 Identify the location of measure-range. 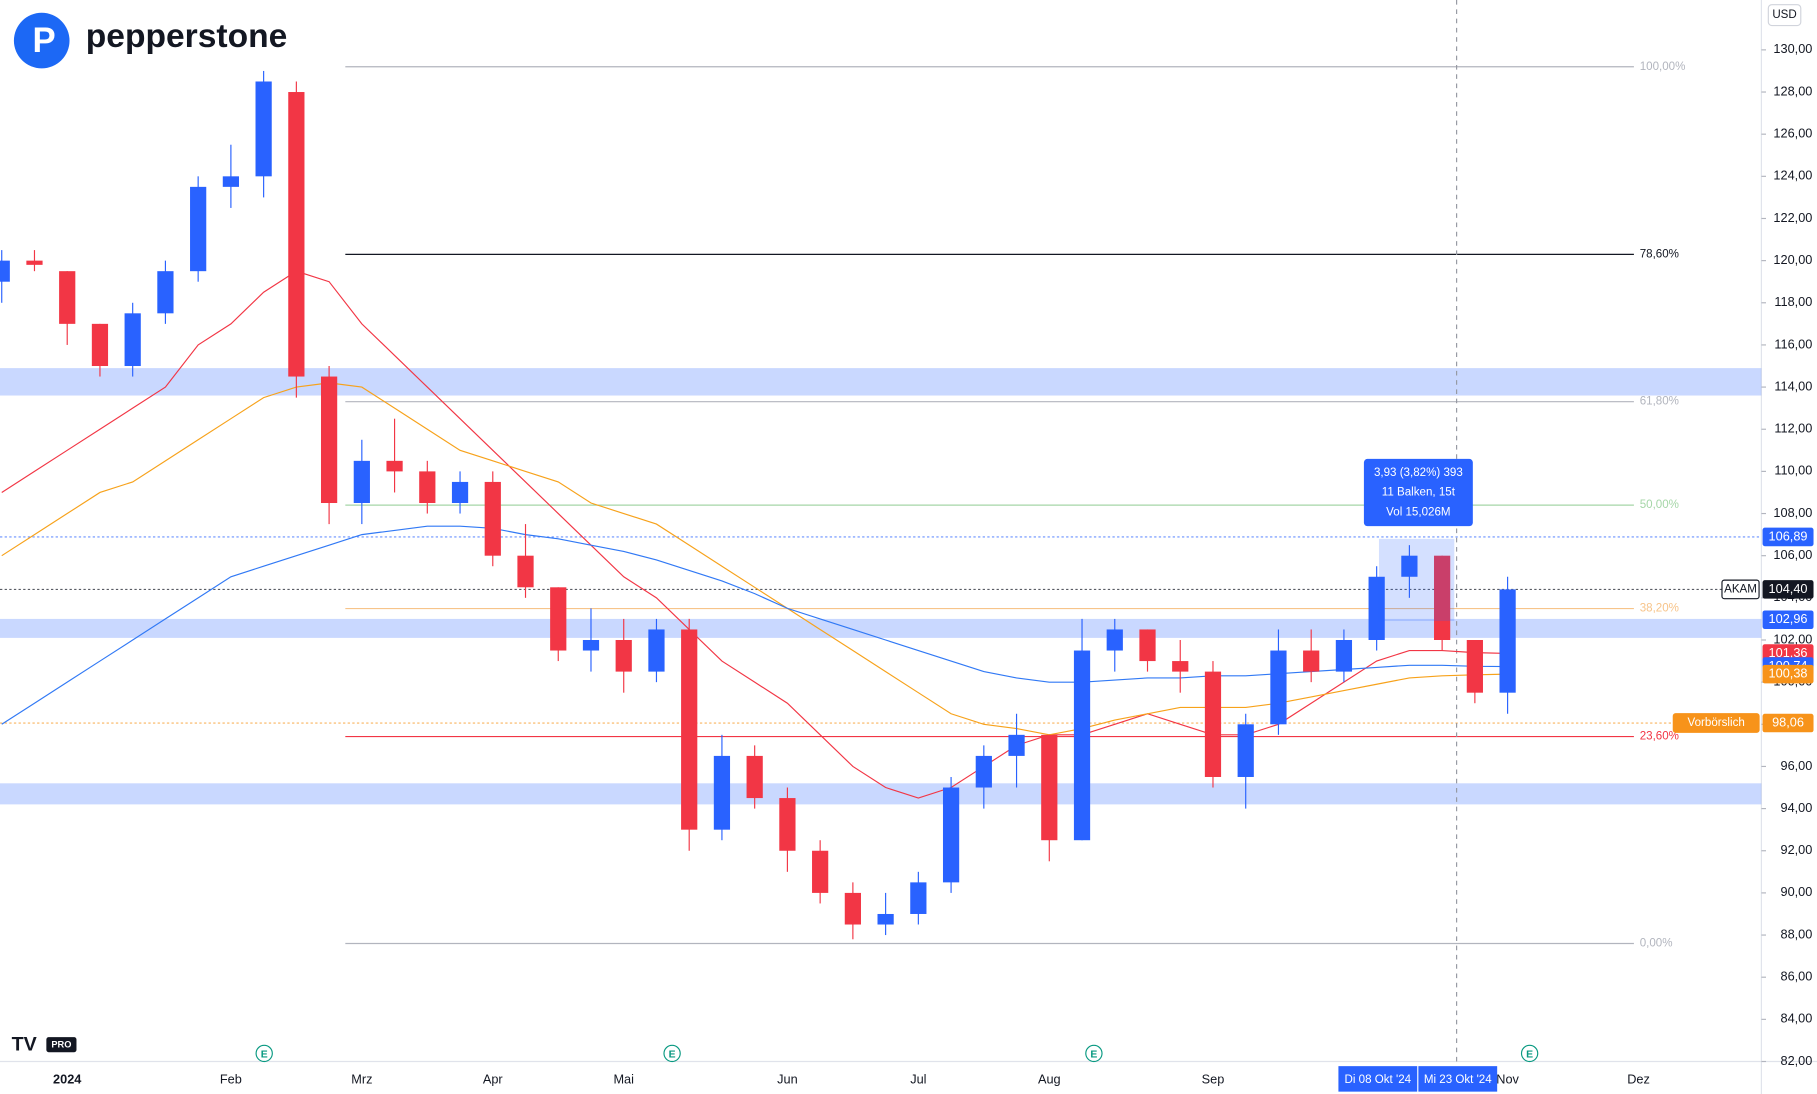
(1416, 580).